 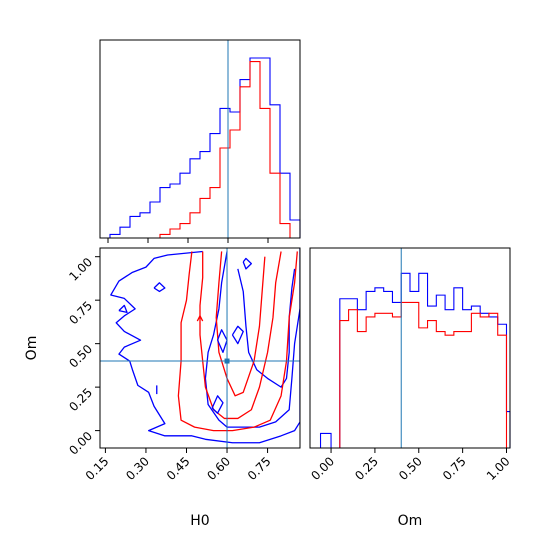 I want to click on hist-om-xtick-label-0: 0.00, so click(x=322, y=468).